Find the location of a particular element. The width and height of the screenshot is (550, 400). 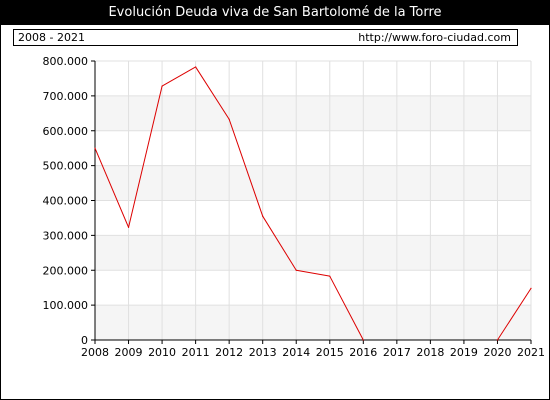

x-tick-label: 2012 is located at coordinates (229, 352).